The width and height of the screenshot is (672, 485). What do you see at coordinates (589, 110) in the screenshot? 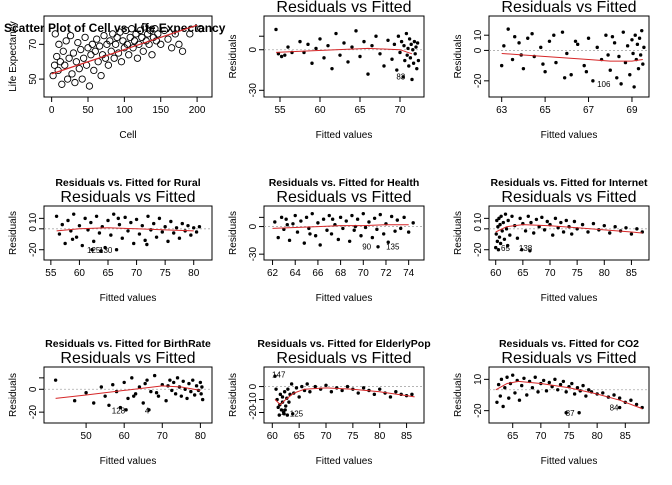
I see `x-tick-label: 67` at bounding box center [589, 110].